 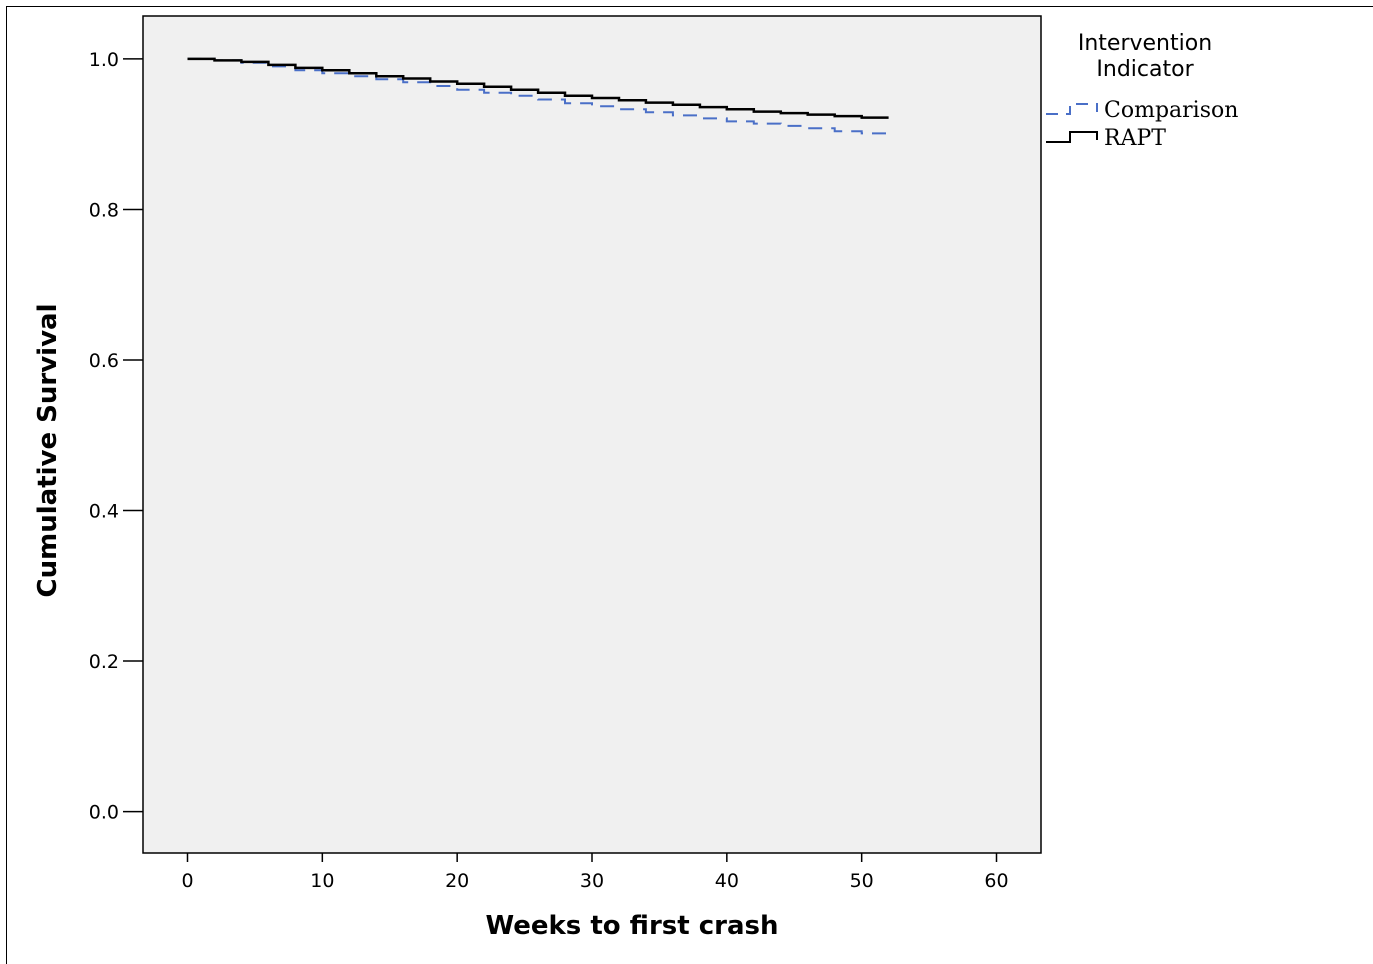 What do you see at coordinates (104, 361) in the screenshot?
I see `y-tick-label: 0.6` at bounding box center [104, 361].